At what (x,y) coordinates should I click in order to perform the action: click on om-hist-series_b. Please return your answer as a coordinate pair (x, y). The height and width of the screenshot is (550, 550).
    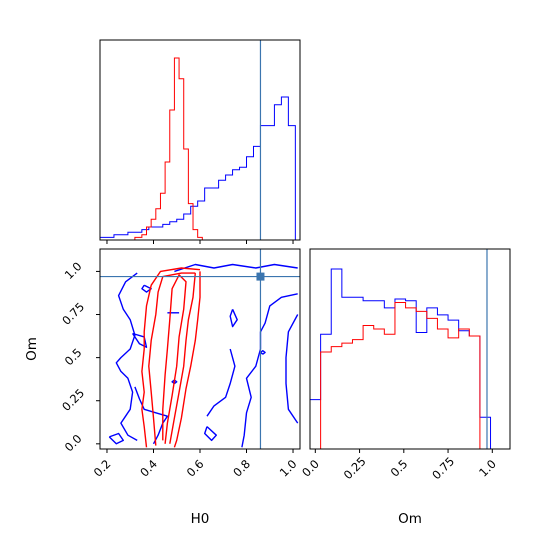
    Looking at the image, I should click on (406, 375).